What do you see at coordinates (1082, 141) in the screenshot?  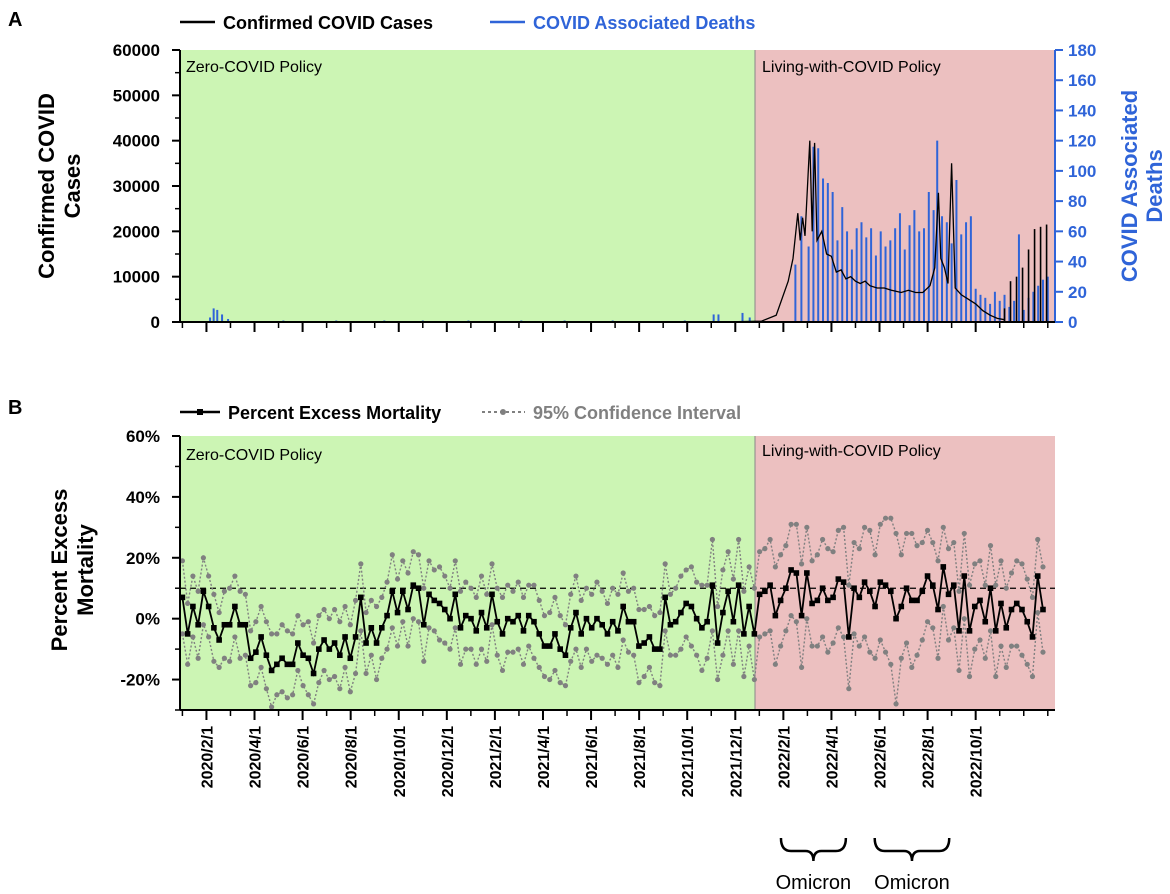 I see `right-tick-label-a-6: 120` at bounding box center [1082, 141].